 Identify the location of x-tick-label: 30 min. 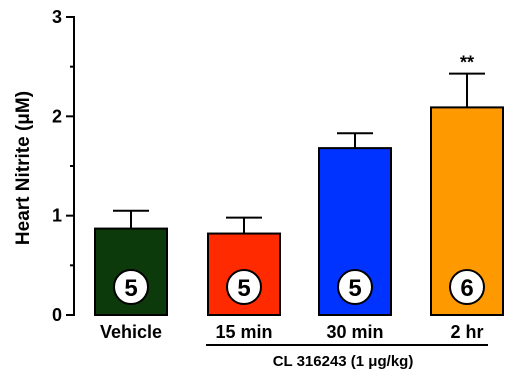
(354, 332).